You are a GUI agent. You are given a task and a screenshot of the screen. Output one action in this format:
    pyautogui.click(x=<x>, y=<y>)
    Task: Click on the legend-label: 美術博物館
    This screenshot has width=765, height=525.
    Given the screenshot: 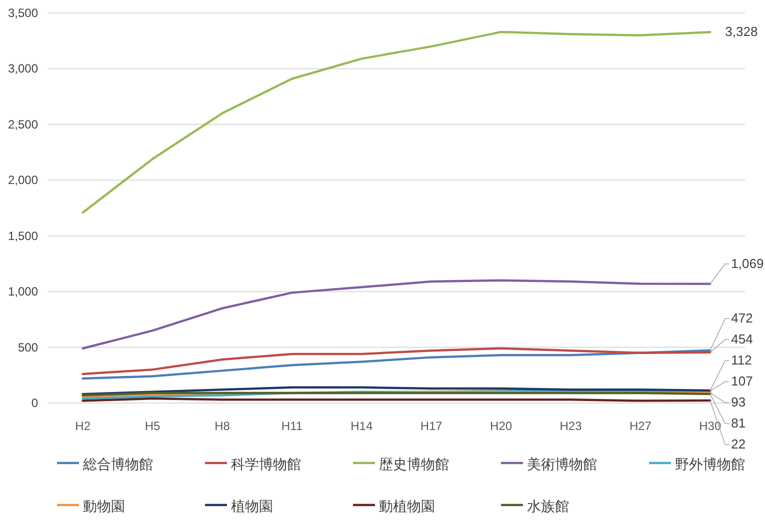 What is the action you would take?
    pyautogui.click(x=562, y=464)
    